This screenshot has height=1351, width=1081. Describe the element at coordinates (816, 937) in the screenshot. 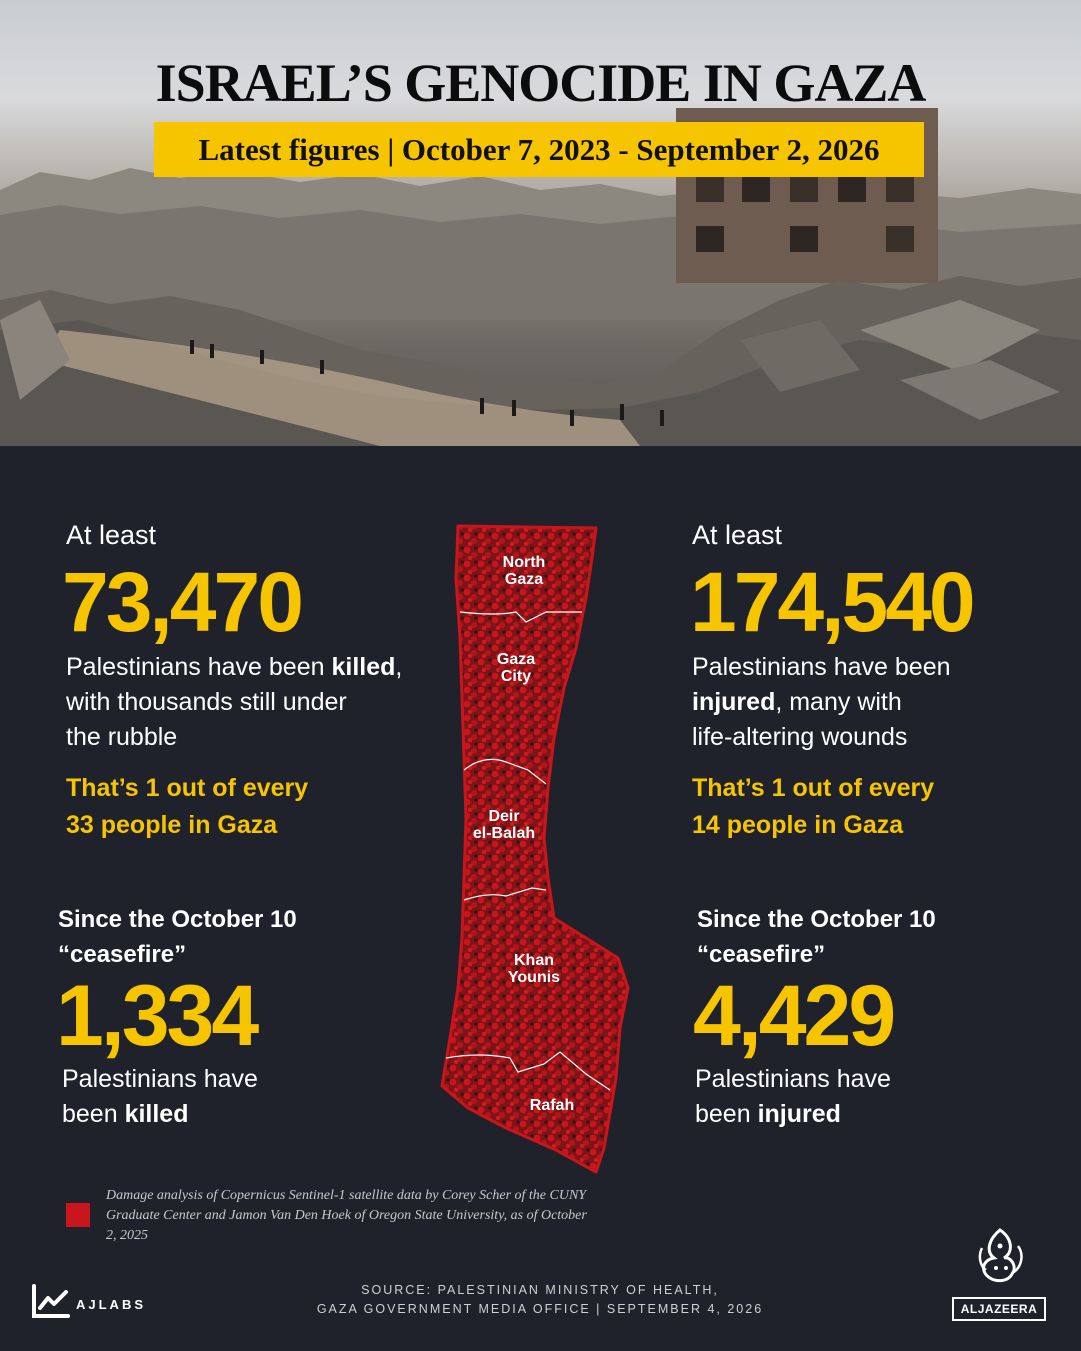

I see `right-since-heading: Since the October 10 “ceasefire”` at that location.